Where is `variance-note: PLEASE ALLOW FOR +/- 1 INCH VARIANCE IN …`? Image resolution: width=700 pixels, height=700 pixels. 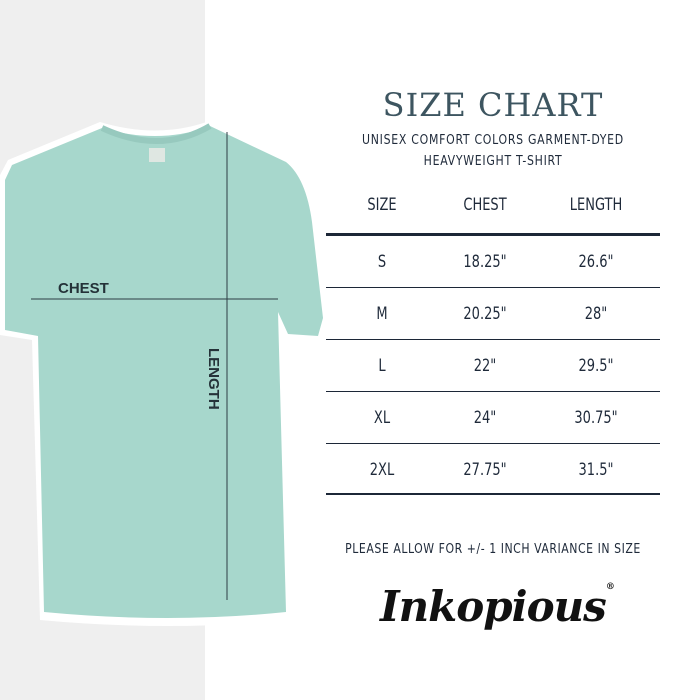
variance-note: PLEASE ALLOW FOR +/- 1 INCH VARIANCE IN … is located at coordinates (493, 549).